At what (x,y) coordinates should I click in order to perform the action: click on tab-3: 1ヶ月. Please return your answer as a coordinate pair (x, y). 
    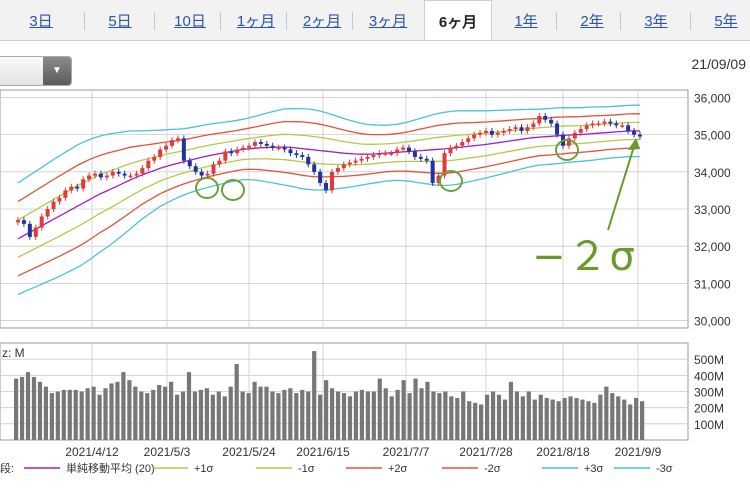
    Looking at the image, I should click on (256, 21).